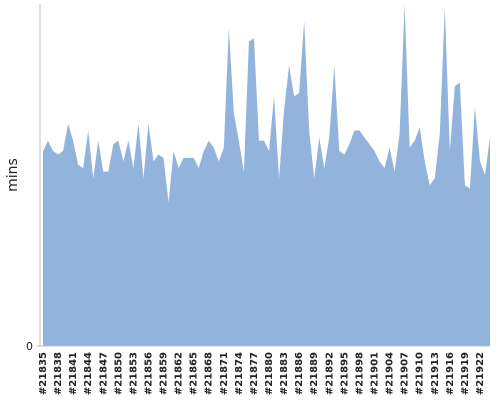 The width and height of the screenshot is (500, 400). What do you see at coordinates (43, 373) in the screenshot?
I see `x-tick-label: #21835` at bounding box center [43, 373].